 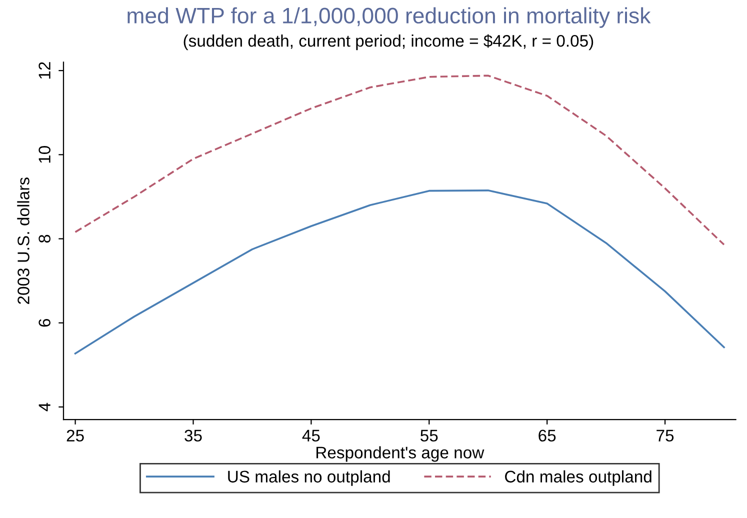 What do you see at coordinates (429, 436) in the screenshot?
I see `x-tick-label: 55` at bounding box center [429, 436].